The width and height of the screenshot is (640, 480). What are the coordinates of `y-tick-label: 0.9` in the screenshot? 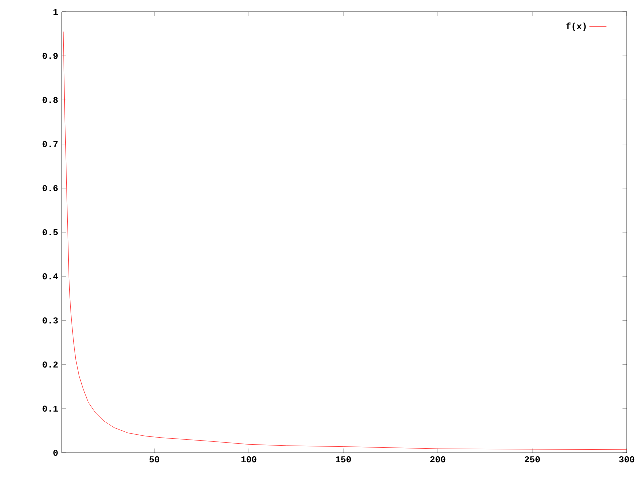 It's located at (50, 56).